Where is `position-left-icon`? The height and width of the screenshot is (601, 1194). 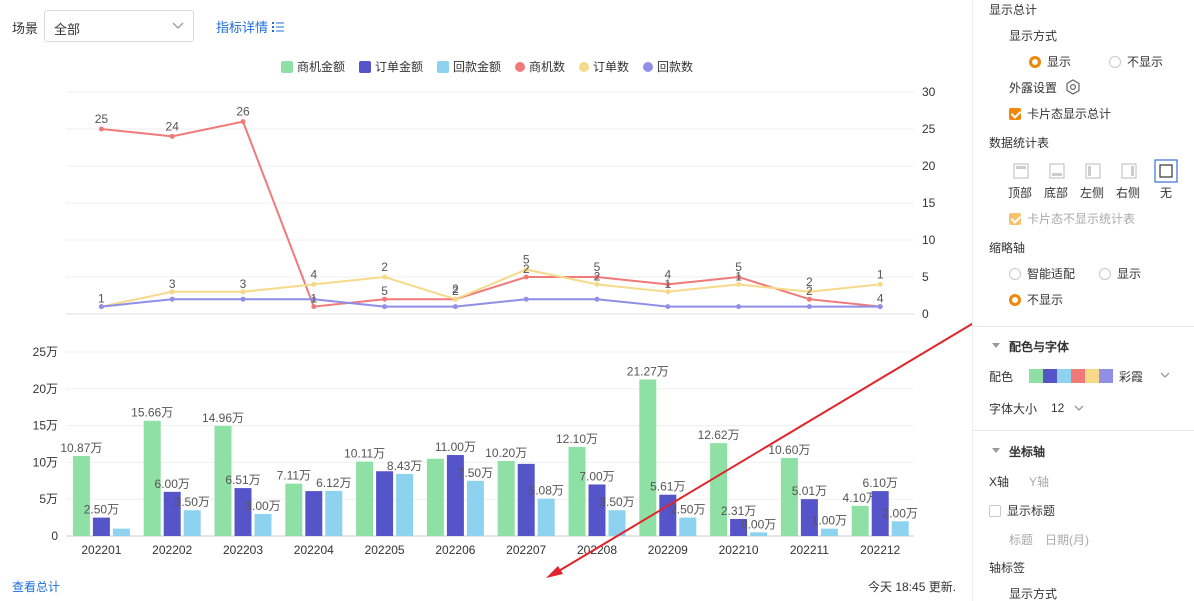
position-left-icon is located at coordinates (1093, 171).